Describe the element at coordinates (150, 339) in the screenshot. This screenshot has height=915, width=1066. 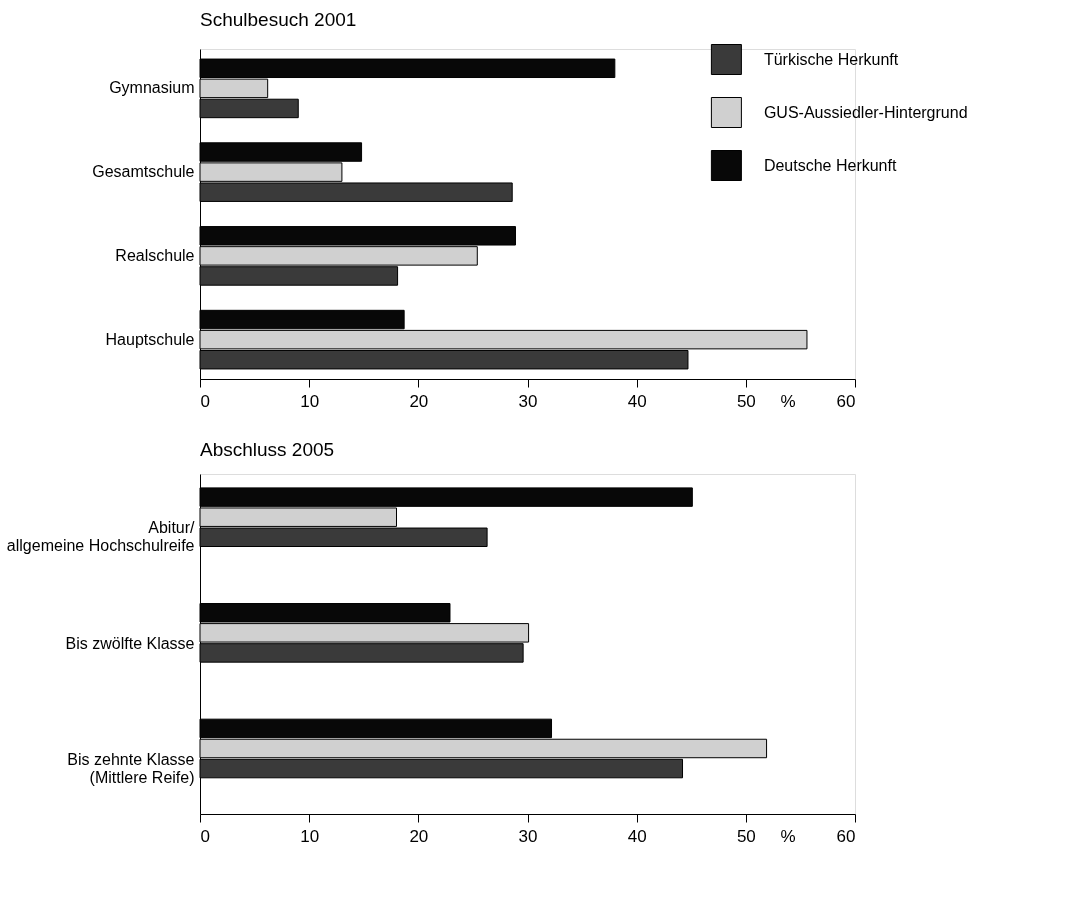
I see `y-tick-label: Hauptschule` at that location.